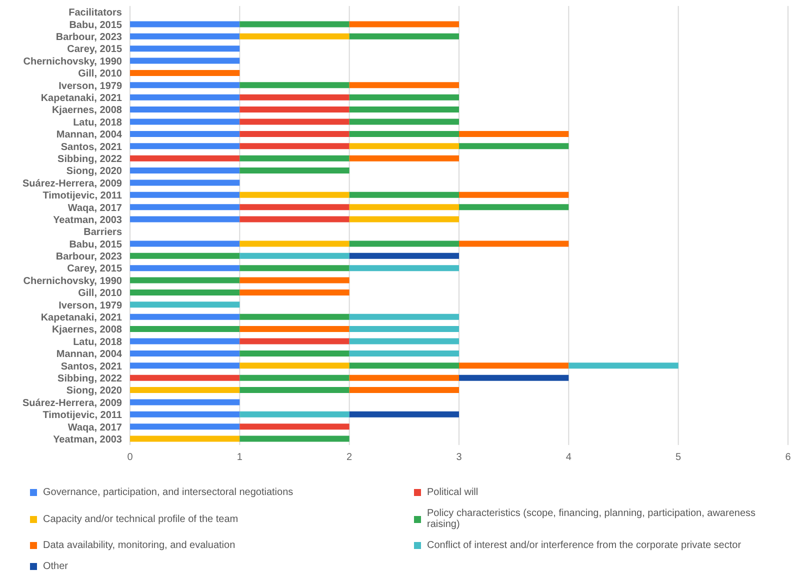  Describe the element at coordinates (349, 458) in the screenshot. I see `x-tick-label: 2` at that location.